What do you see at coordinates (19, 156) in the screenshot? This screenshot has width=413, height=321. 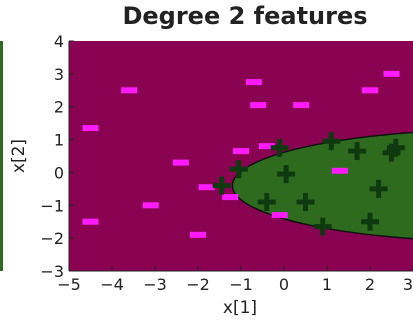 I see `y-axis-label: x[2]` at bounding box center [19, 156].